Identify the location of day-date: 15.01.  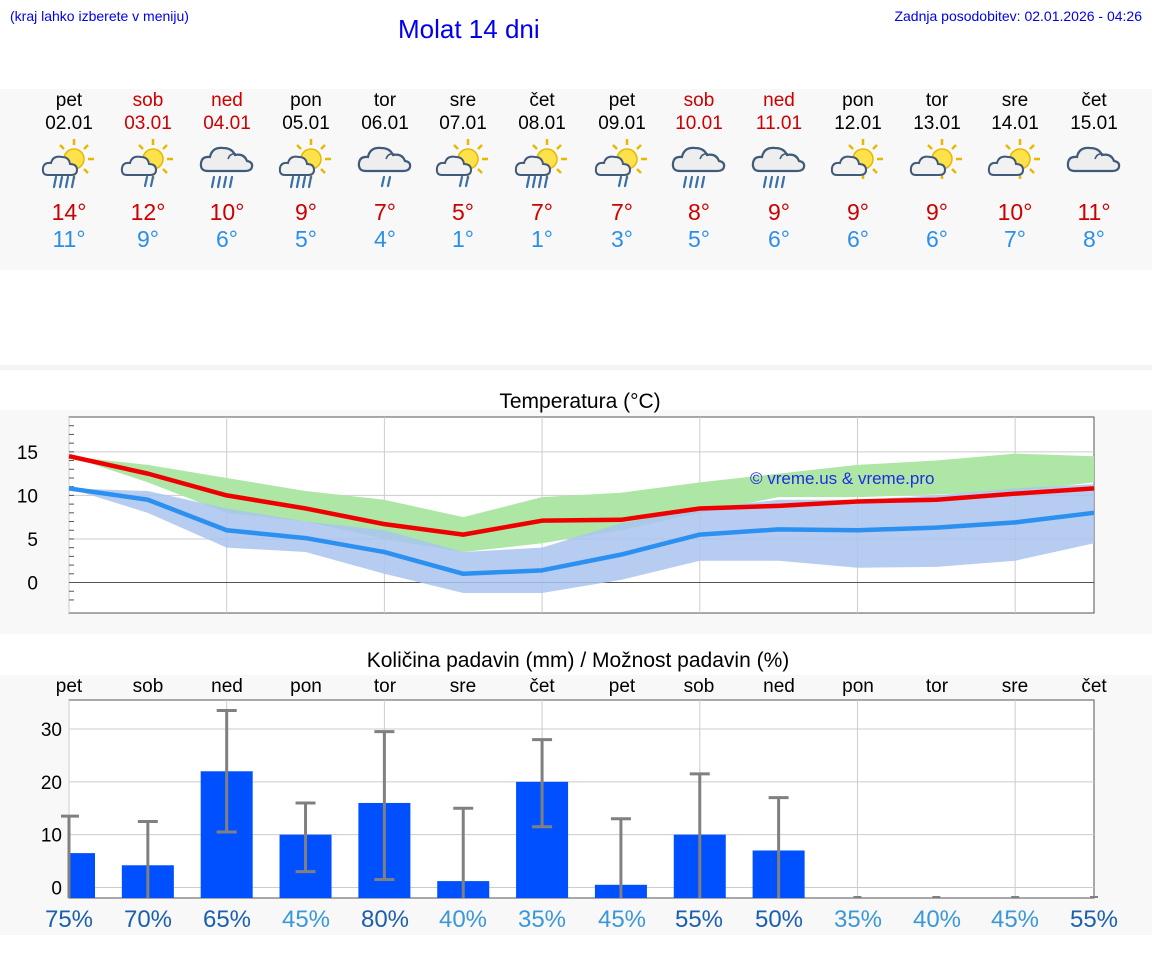
(1094, 123).